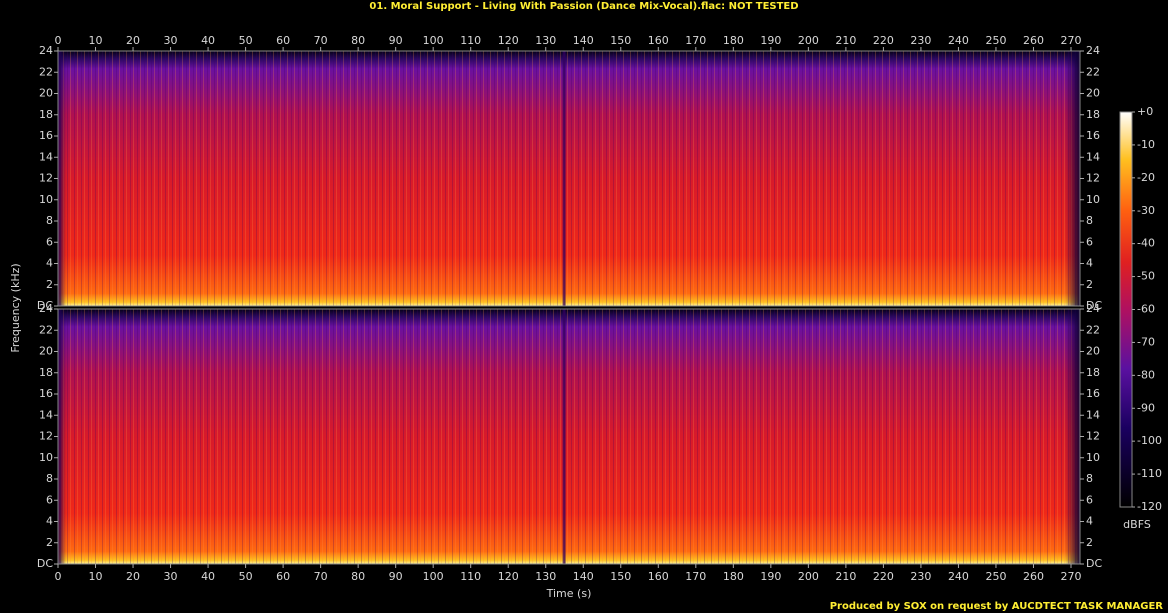  I want to click on x-tick-label-top: 110, so click(470, 40).